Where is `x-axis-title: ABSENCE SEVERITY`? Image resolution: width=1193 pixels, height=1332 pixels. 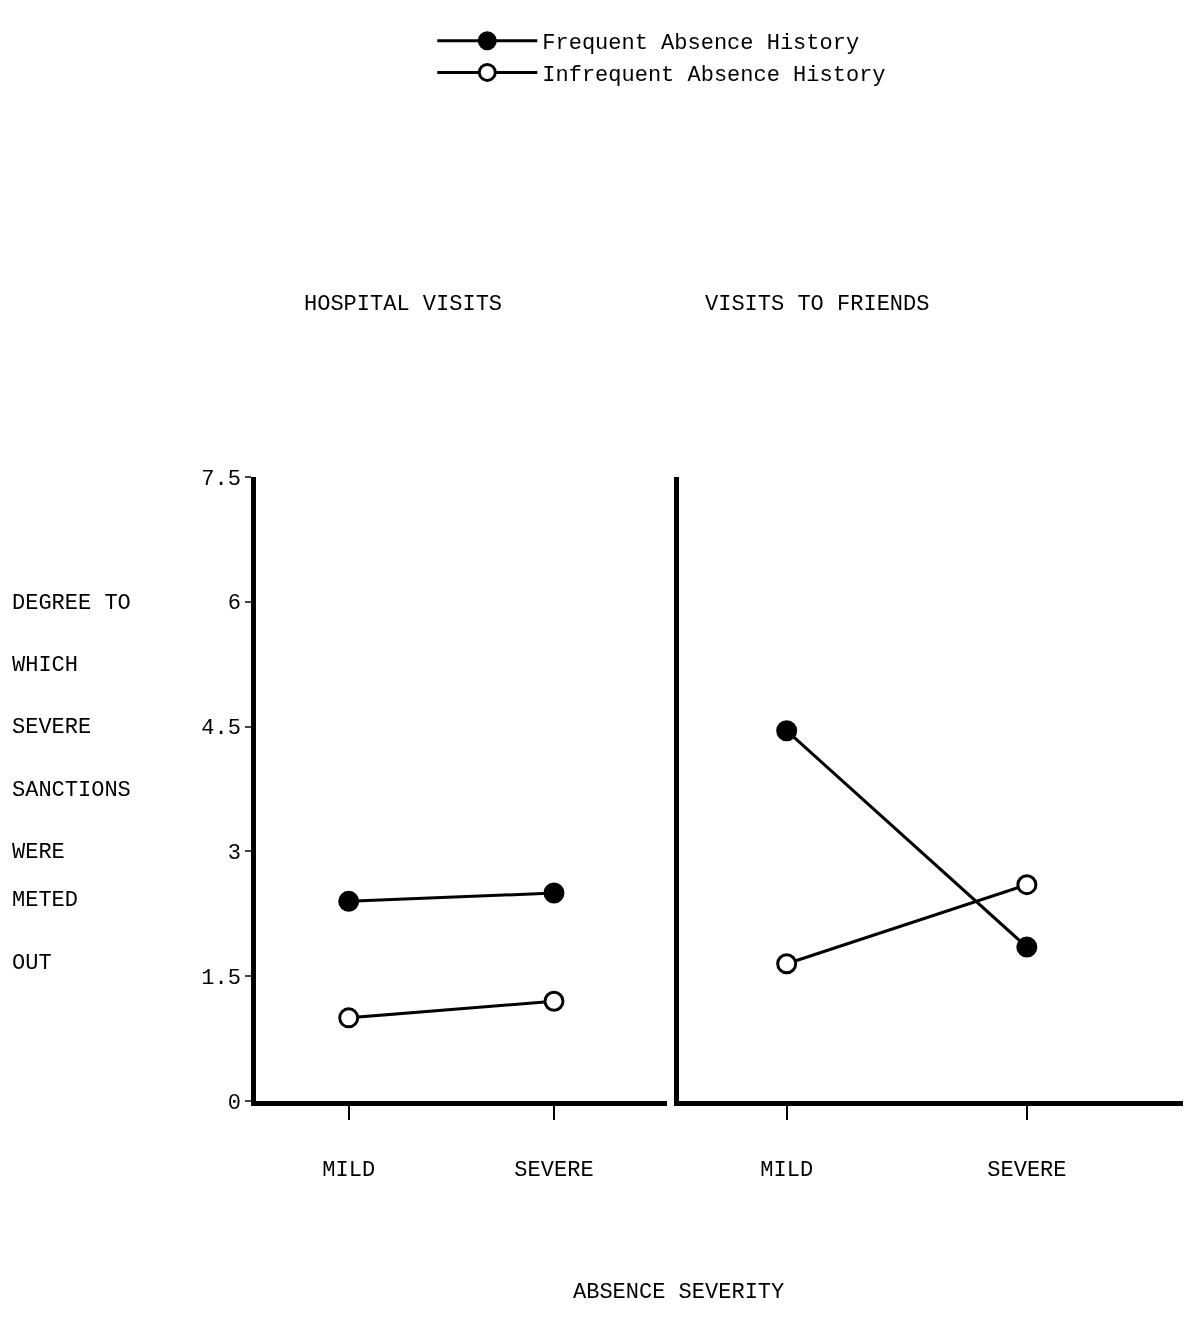 x-axis-title: ABSENCE SEVERITY is located at coordinates (679, 1292).